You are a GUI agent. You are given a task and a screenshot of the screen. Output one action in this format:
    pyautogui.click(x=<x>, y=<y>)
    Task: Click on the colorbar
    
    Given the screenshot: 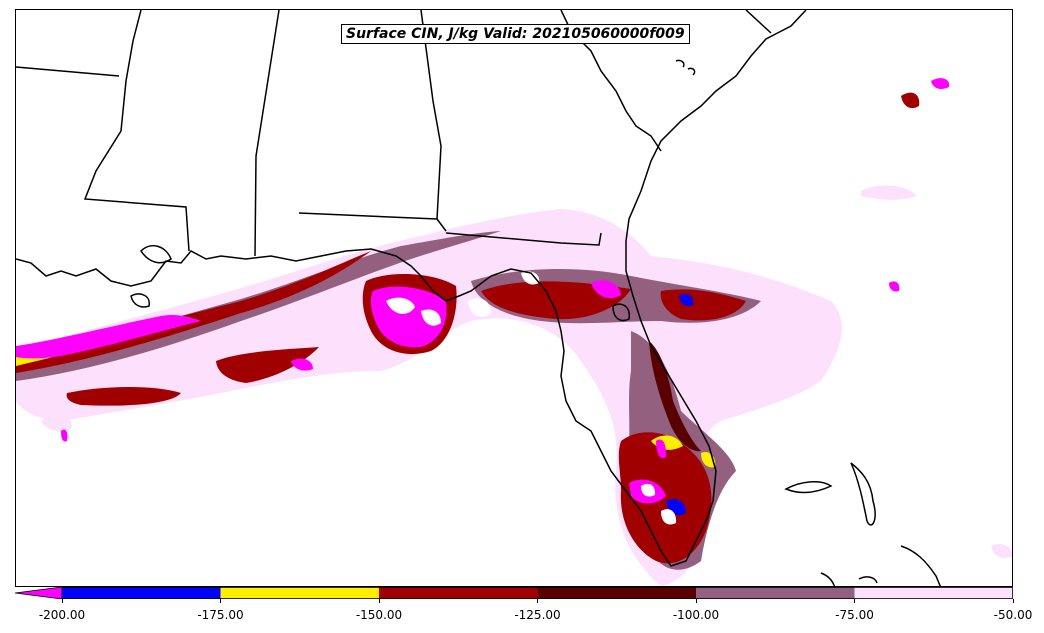 What is the action you would take?
    pyautogui.click(x=514, y=593)
    